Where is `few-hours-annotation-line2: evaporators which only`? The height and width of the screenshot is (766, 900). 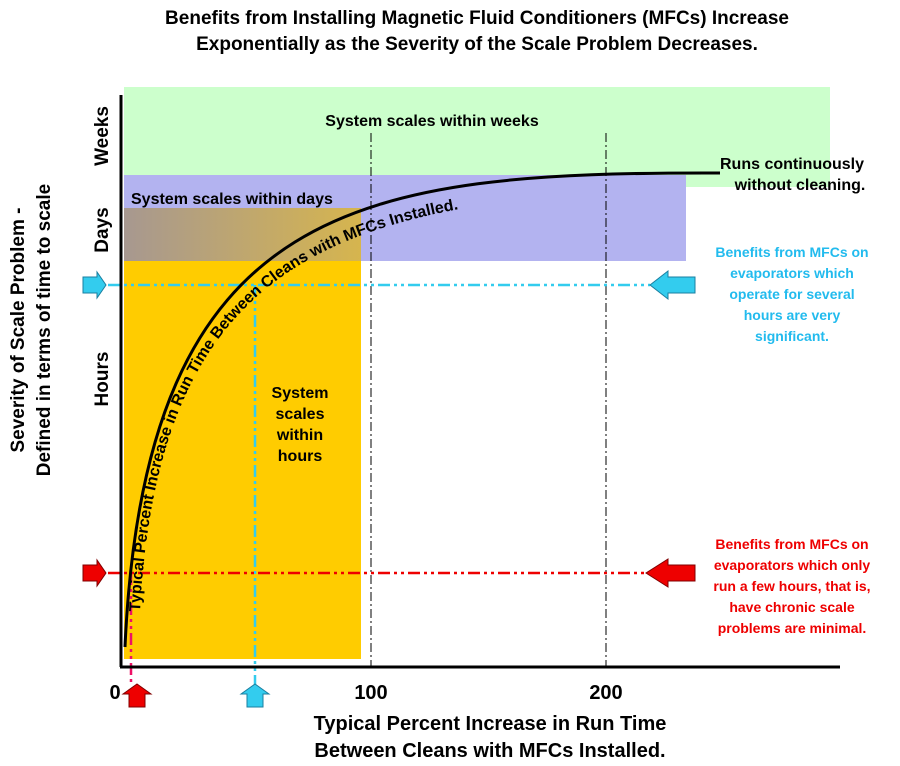 few-hours-annotation-line2: evaporators which only is located at coordinates (792, 565).